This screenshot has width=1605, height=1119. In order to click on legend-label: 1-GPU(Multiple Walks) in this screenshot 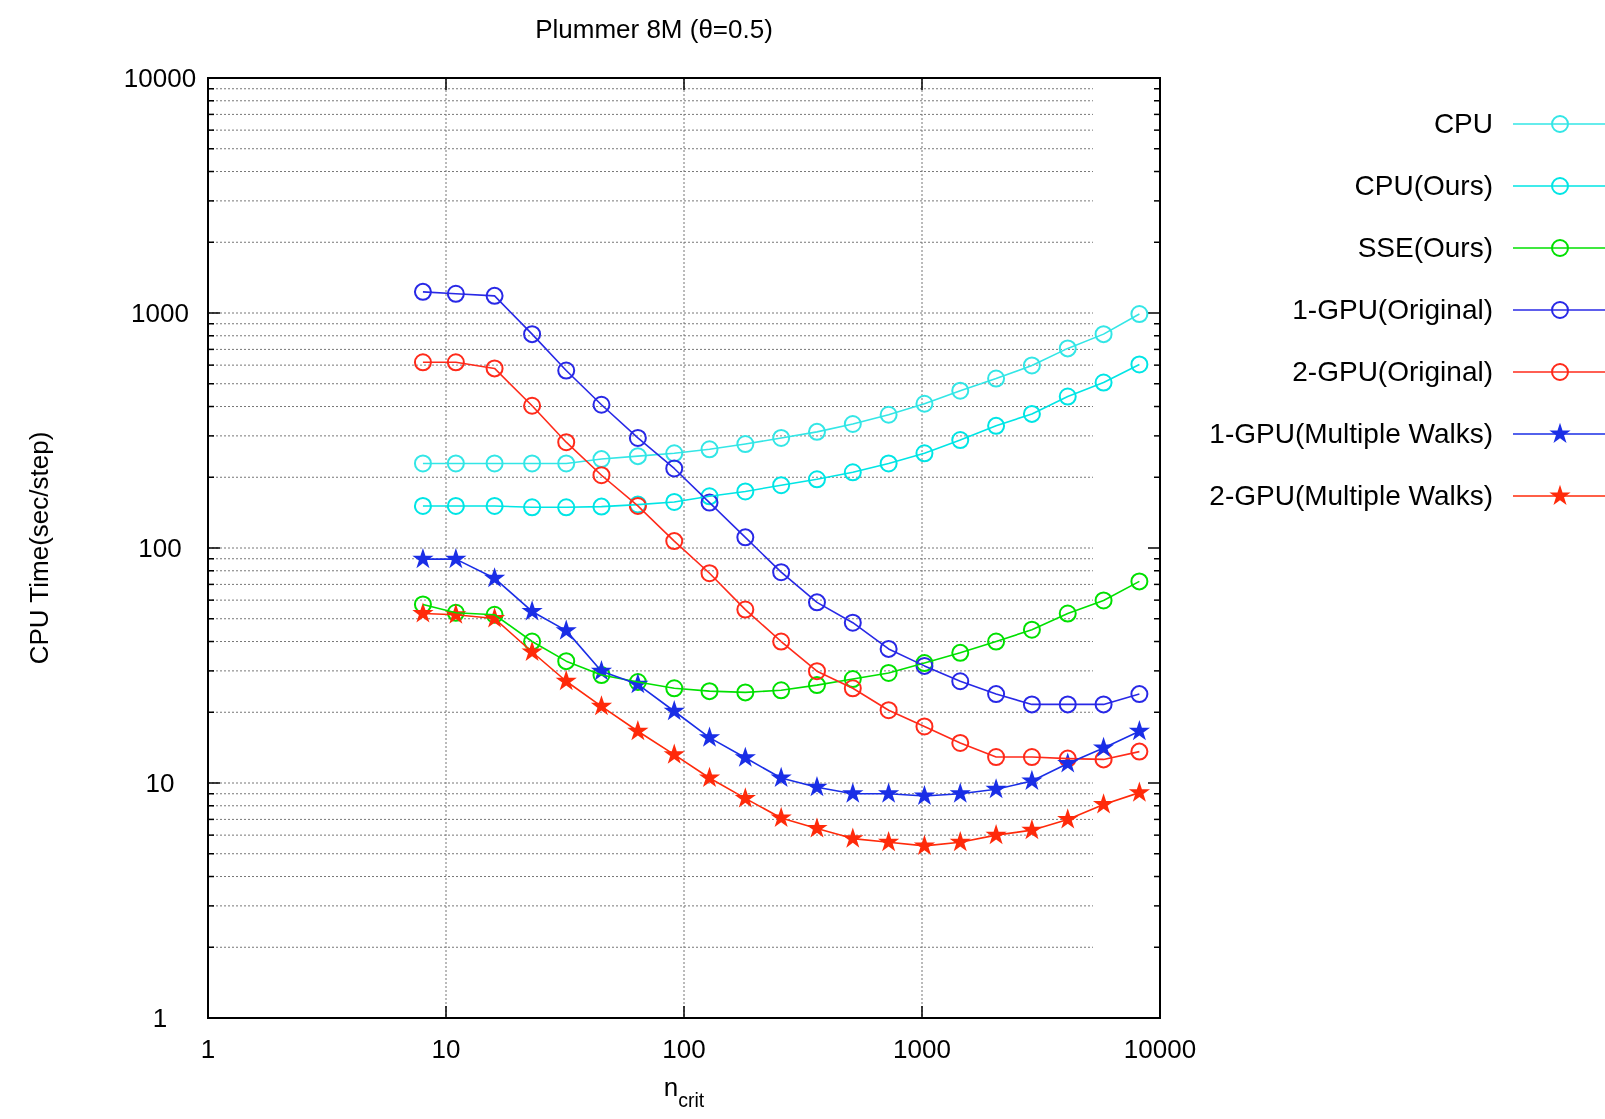, I will do `click(1351, 433)`.